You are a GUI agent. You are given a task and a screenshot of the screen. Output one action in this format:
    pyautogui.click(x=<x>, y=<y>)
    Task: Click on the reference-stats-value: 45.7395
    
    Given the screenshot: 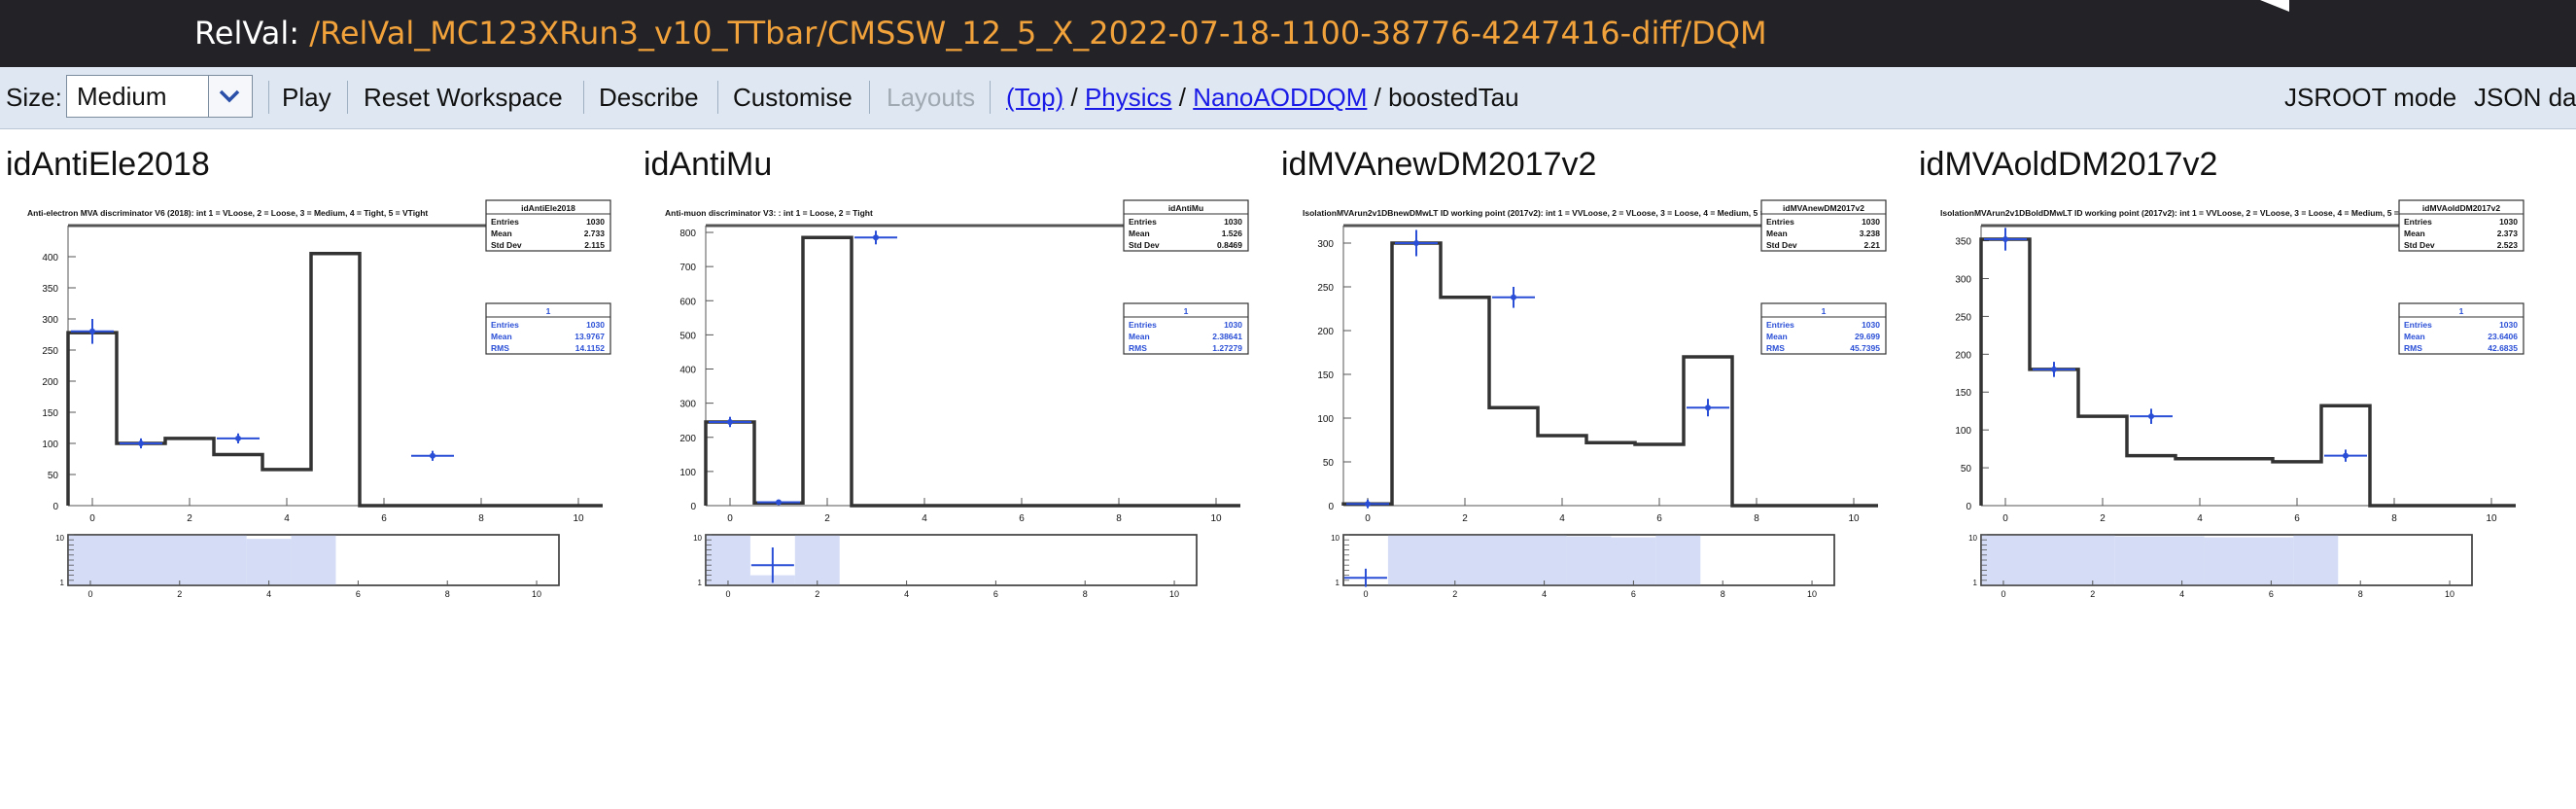 What is the action you would take?
    pyautogui.click(x=1865, y=348)
    